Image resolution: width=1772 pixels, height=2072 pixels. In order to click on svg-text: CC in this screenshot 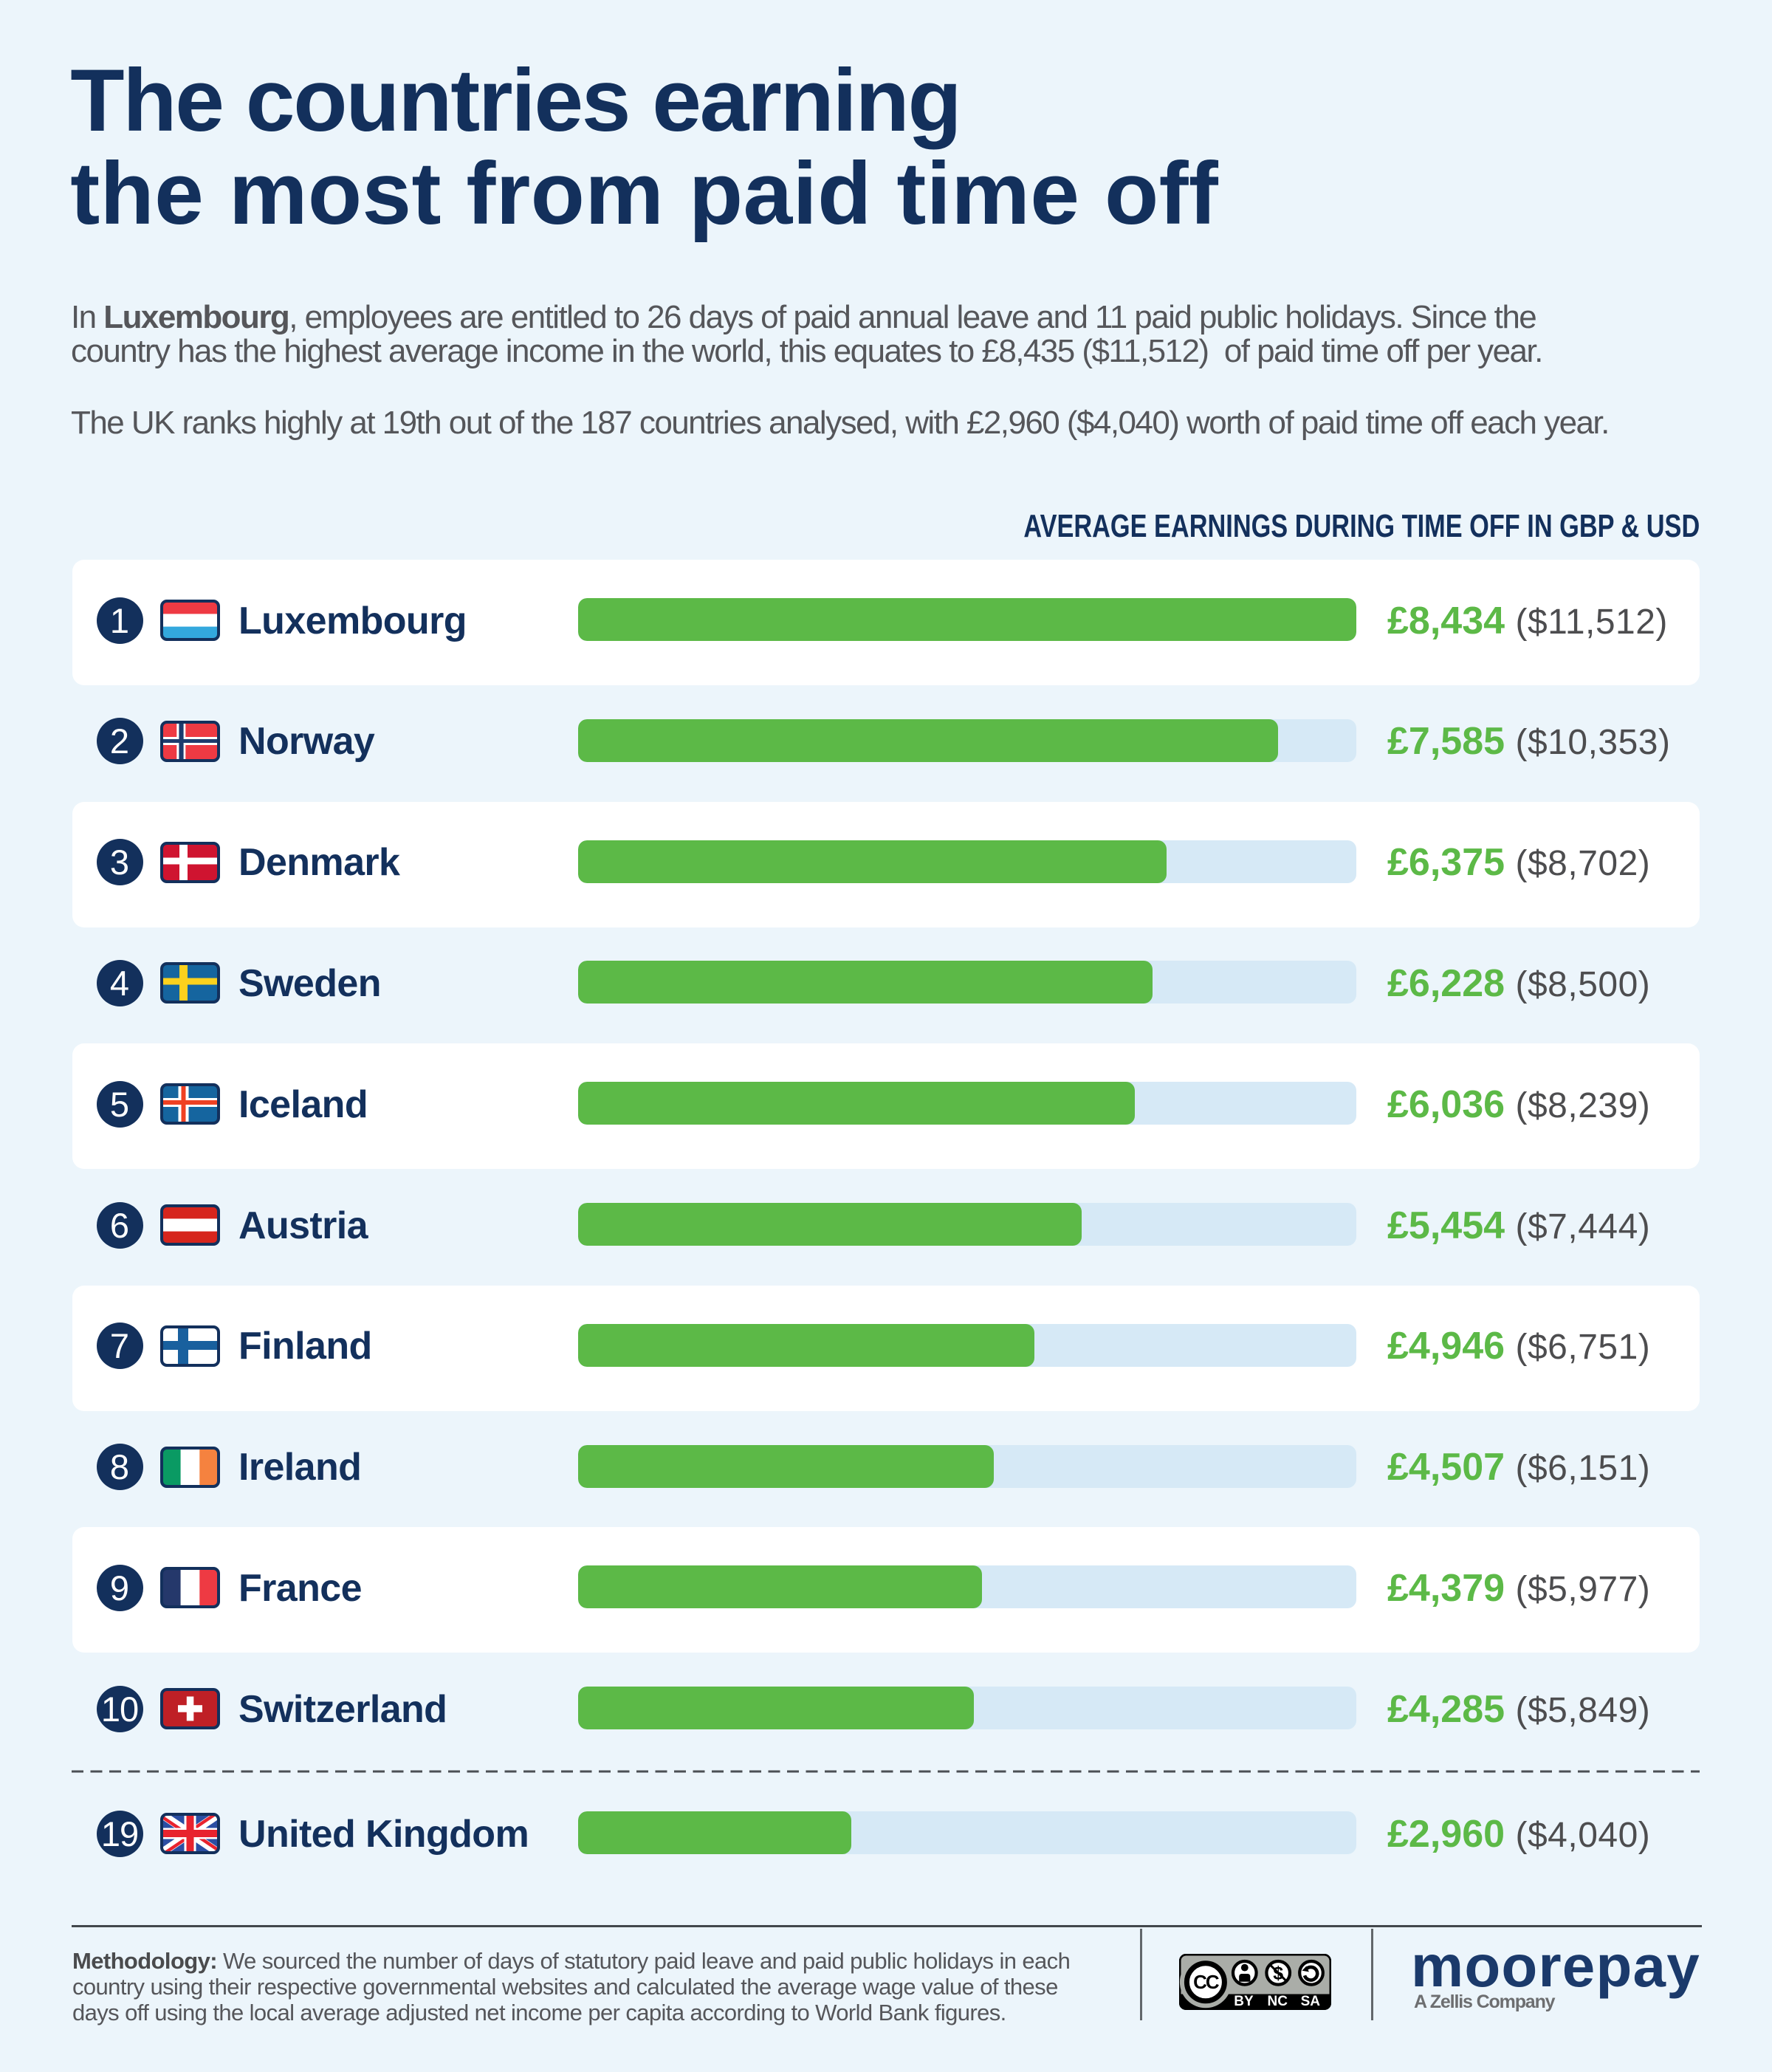, I will do `click(1206, 1982)`.